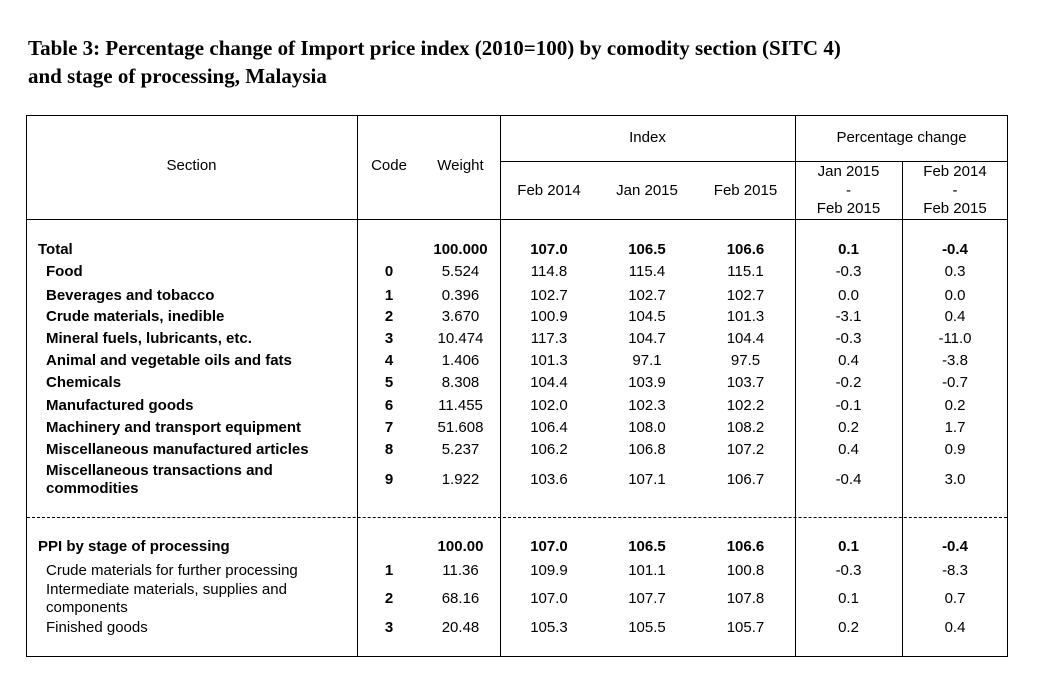 The height and width of the screenshot is (685, 1041). What do you see at coordinates (902, 409) in the screenshot?
I see `divider-pct-cols` at bounding box center [902, 409].